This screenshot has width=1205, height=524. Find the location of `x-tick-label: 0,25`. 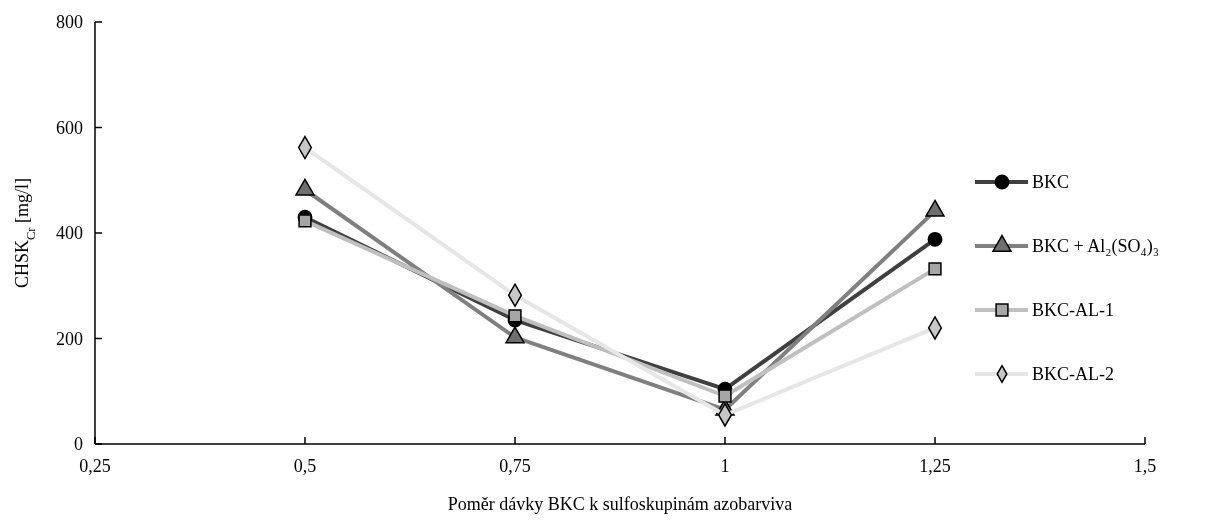

x-tick-label: 0,25 is located at coordinates (95, 466).